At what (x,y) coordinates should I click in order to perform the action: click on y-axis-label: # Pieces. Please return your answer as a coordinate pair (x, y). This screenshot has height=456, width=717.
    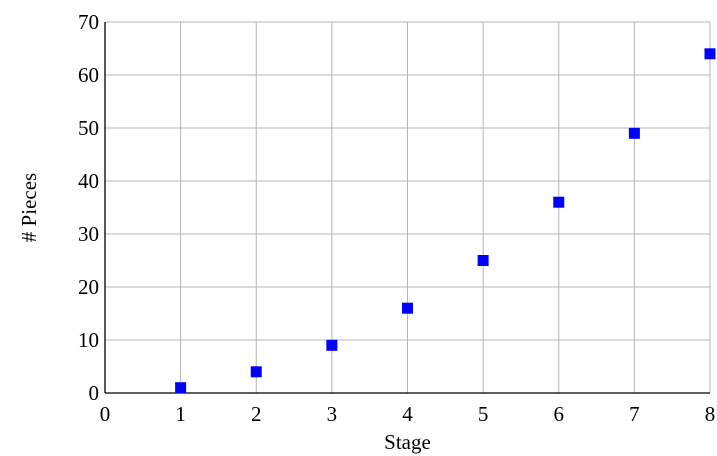
    Looking at the image, I should click on (29, 207).